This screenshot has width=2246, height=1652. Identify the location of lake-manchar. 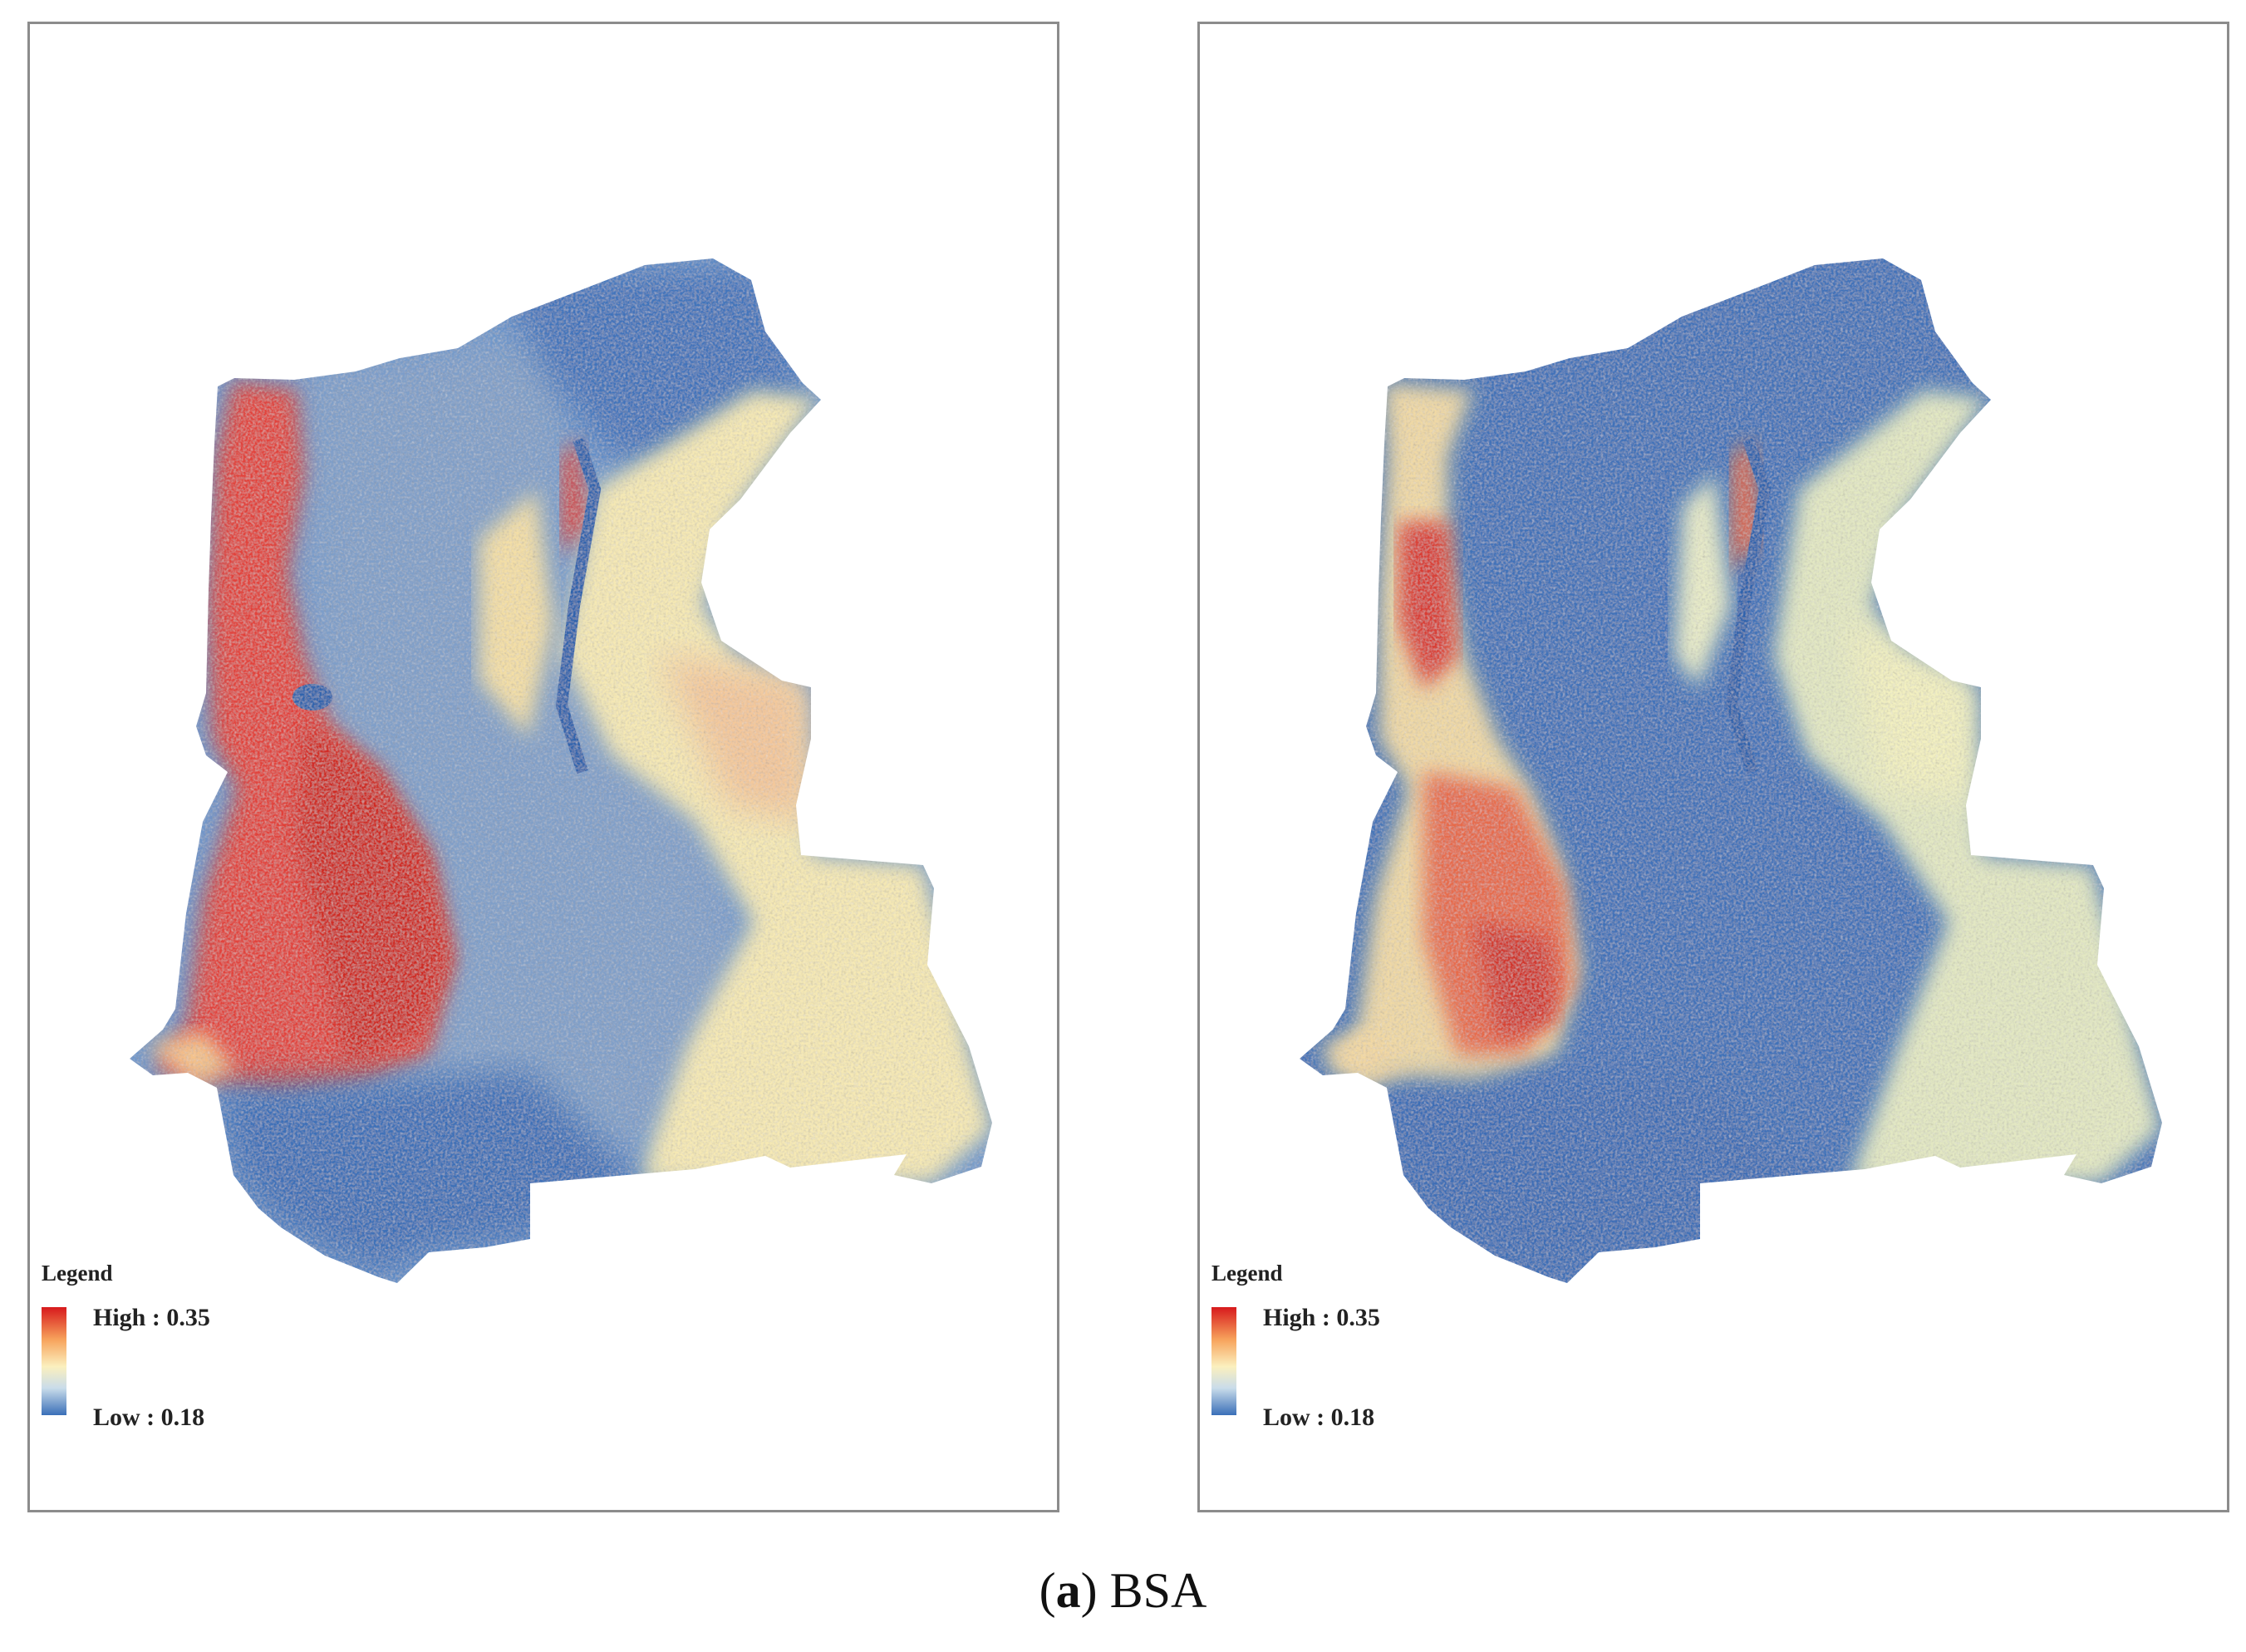
(312, 697).